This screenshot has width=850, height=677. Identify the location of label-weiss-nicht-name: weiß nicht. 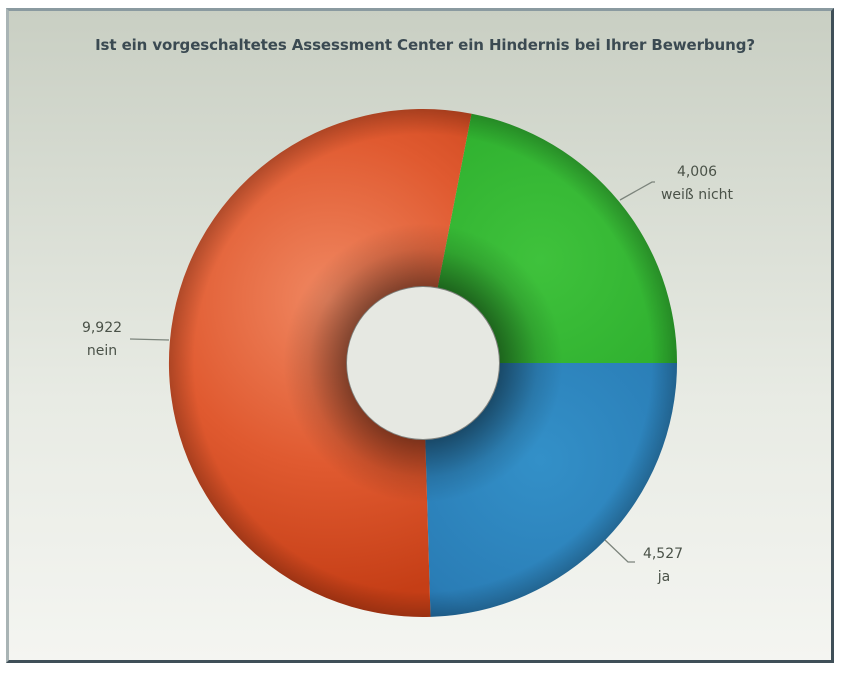
(697, 195).